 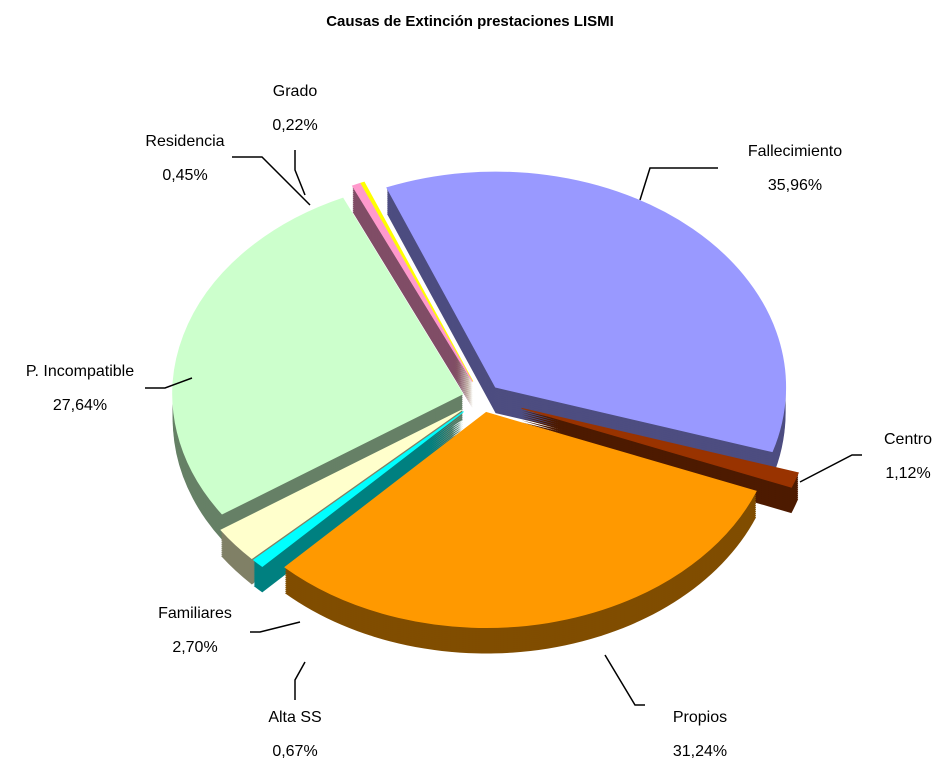 What do you see at coordinates (907, 473) in the screenshot?
I see `slice-value: 1,12%` at bounding box center [907, 473].